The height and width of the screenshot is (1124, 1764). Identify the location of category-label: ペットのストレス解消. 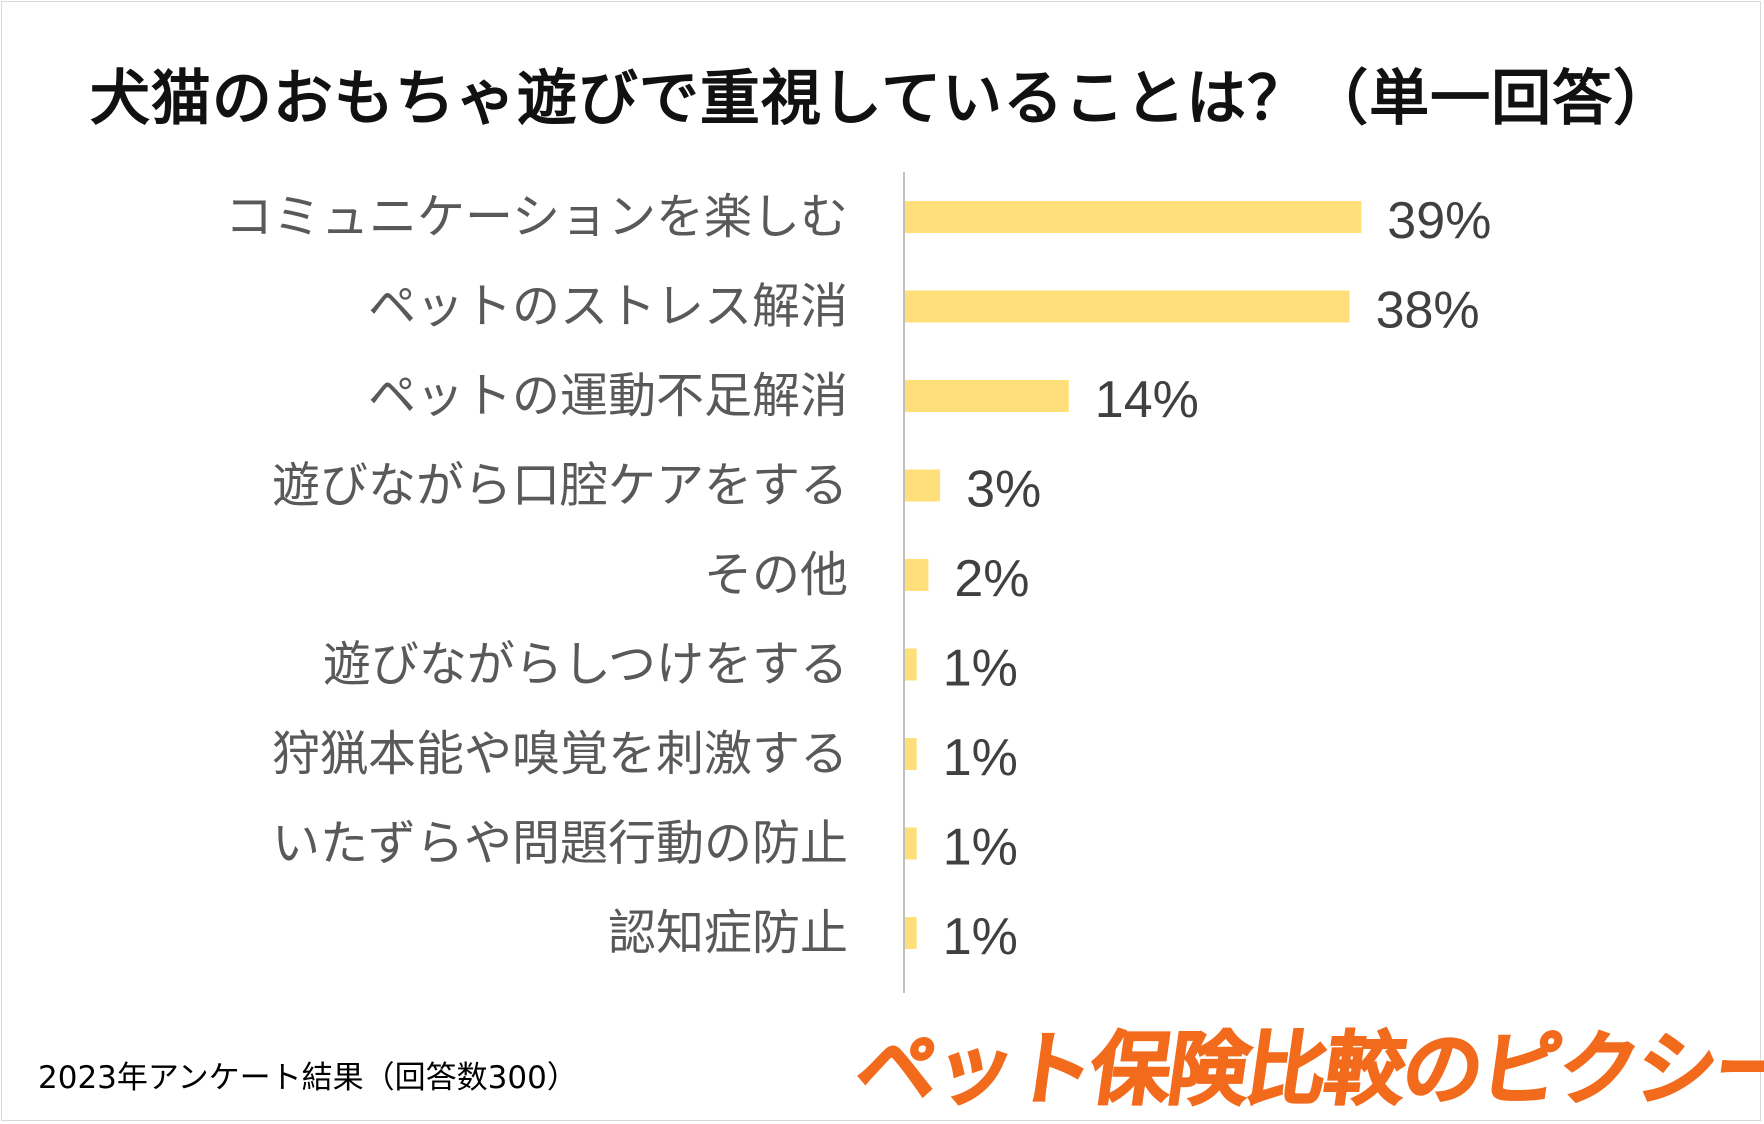
(608, 307).